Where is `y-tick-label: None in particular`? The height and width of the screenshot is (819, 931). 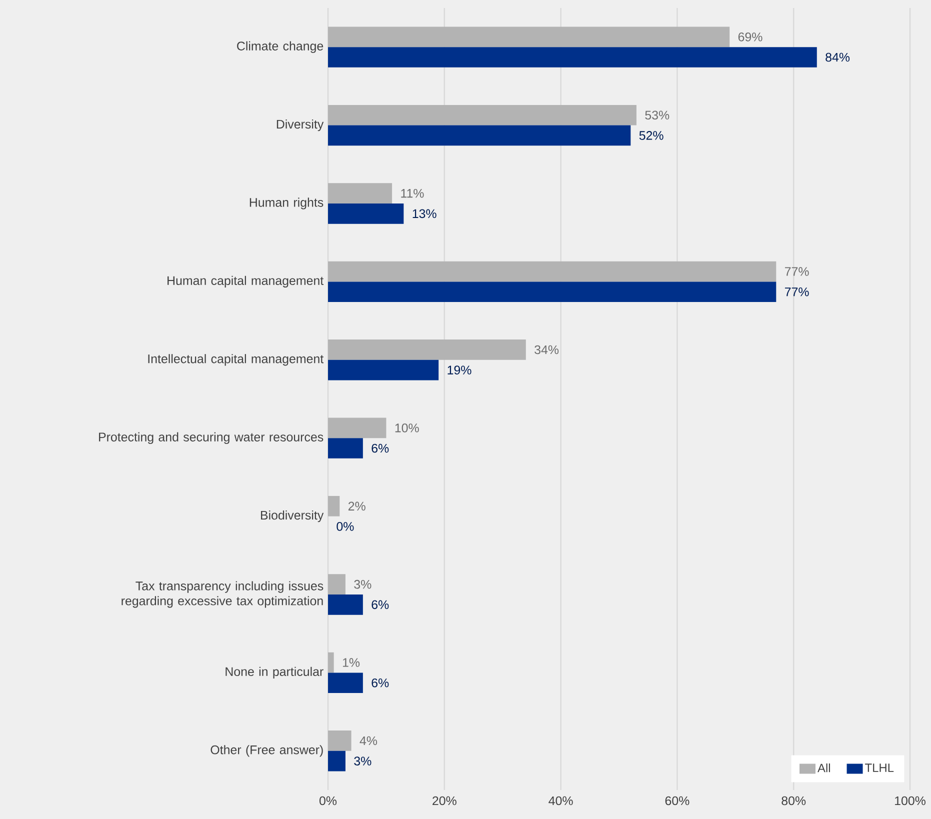
y-tick-label: None in particular is located at coordinates (275, 672).